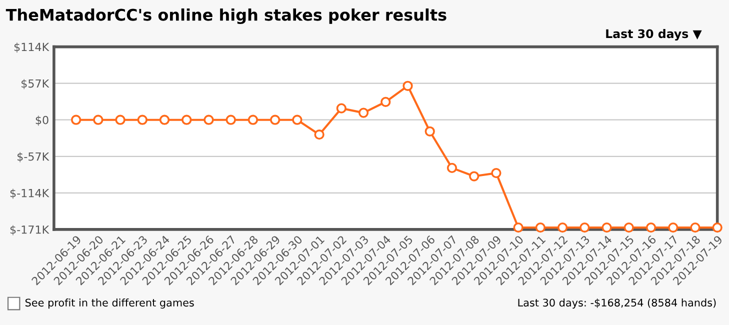  What do you see at coordinates (32, 47) in the screenshot?
I see `y-tick-label: $114K` at bounding box center [32, 47].